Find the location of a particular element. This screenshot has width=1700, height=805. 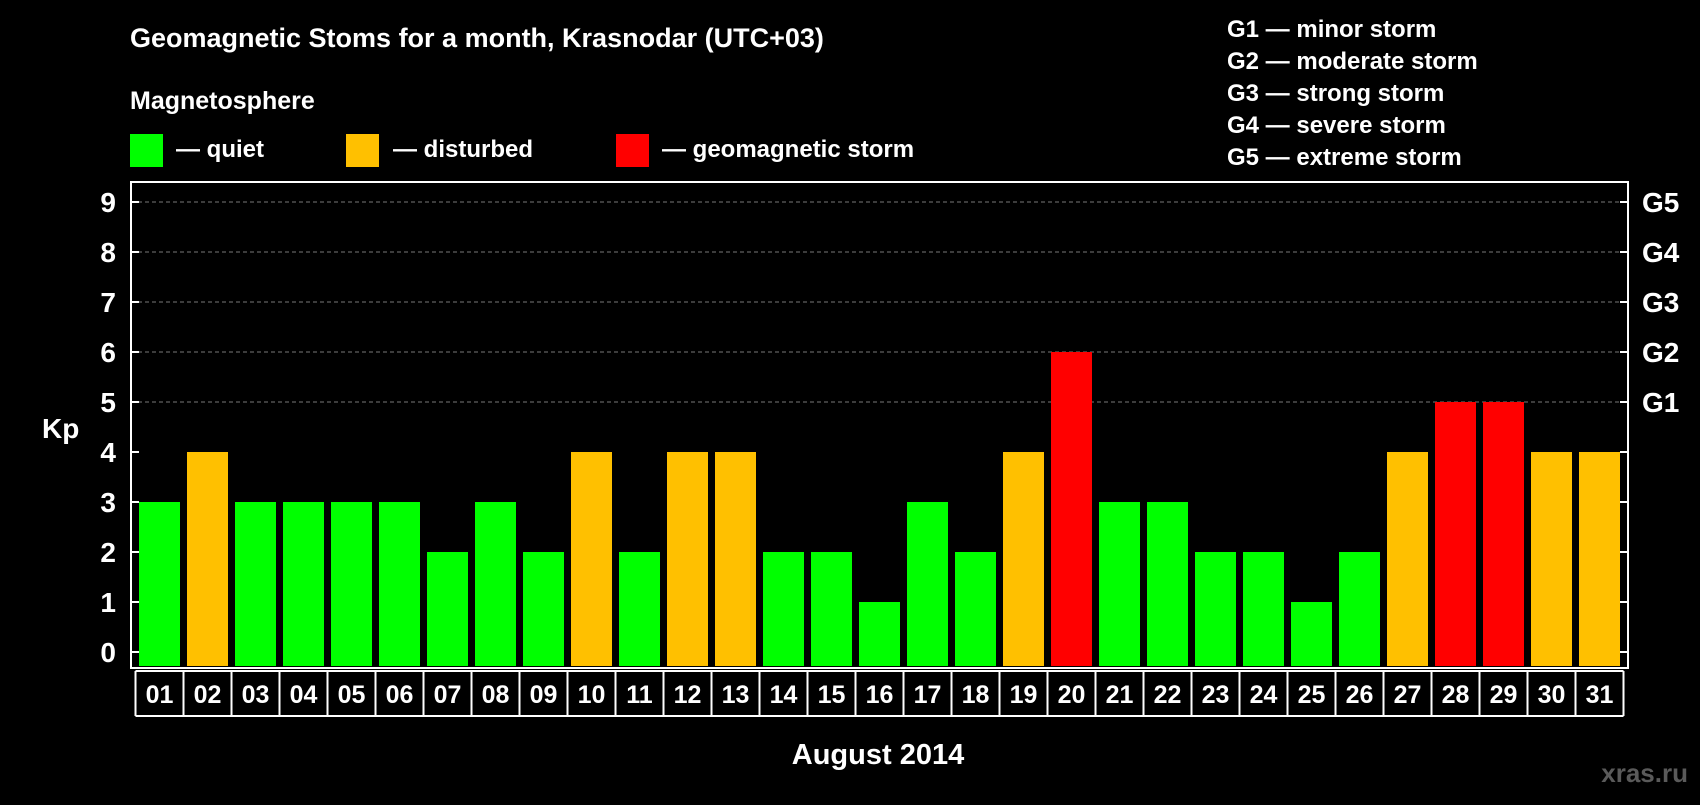

legend-item-disturbed: — disturbed is located at coordinates (439, 150).